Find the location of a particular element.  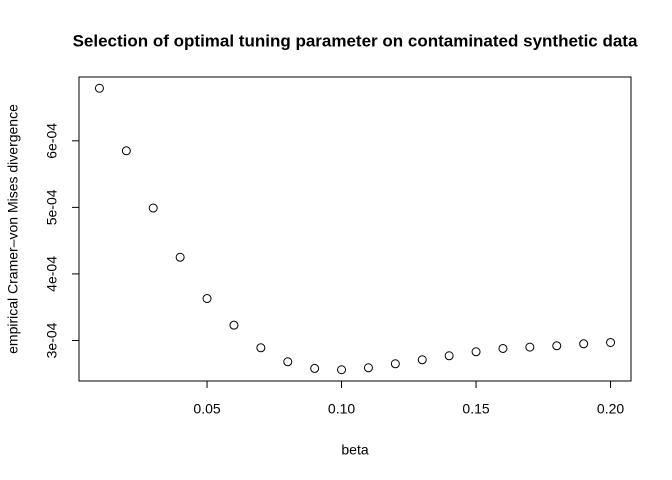

x-tick-label: 0.10 is located at coordinates (341, 409).